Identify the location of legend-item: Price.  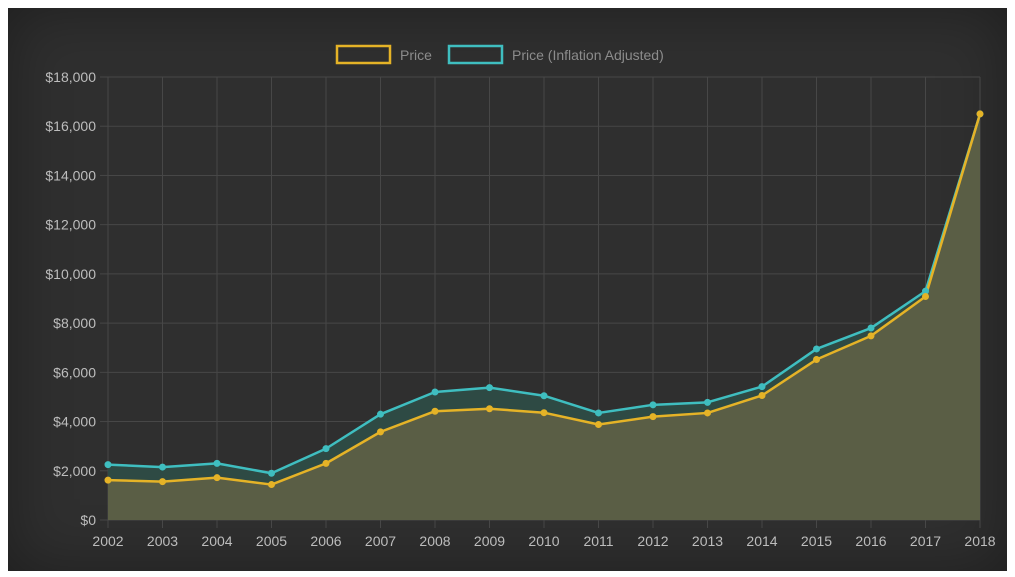
(383, 54).